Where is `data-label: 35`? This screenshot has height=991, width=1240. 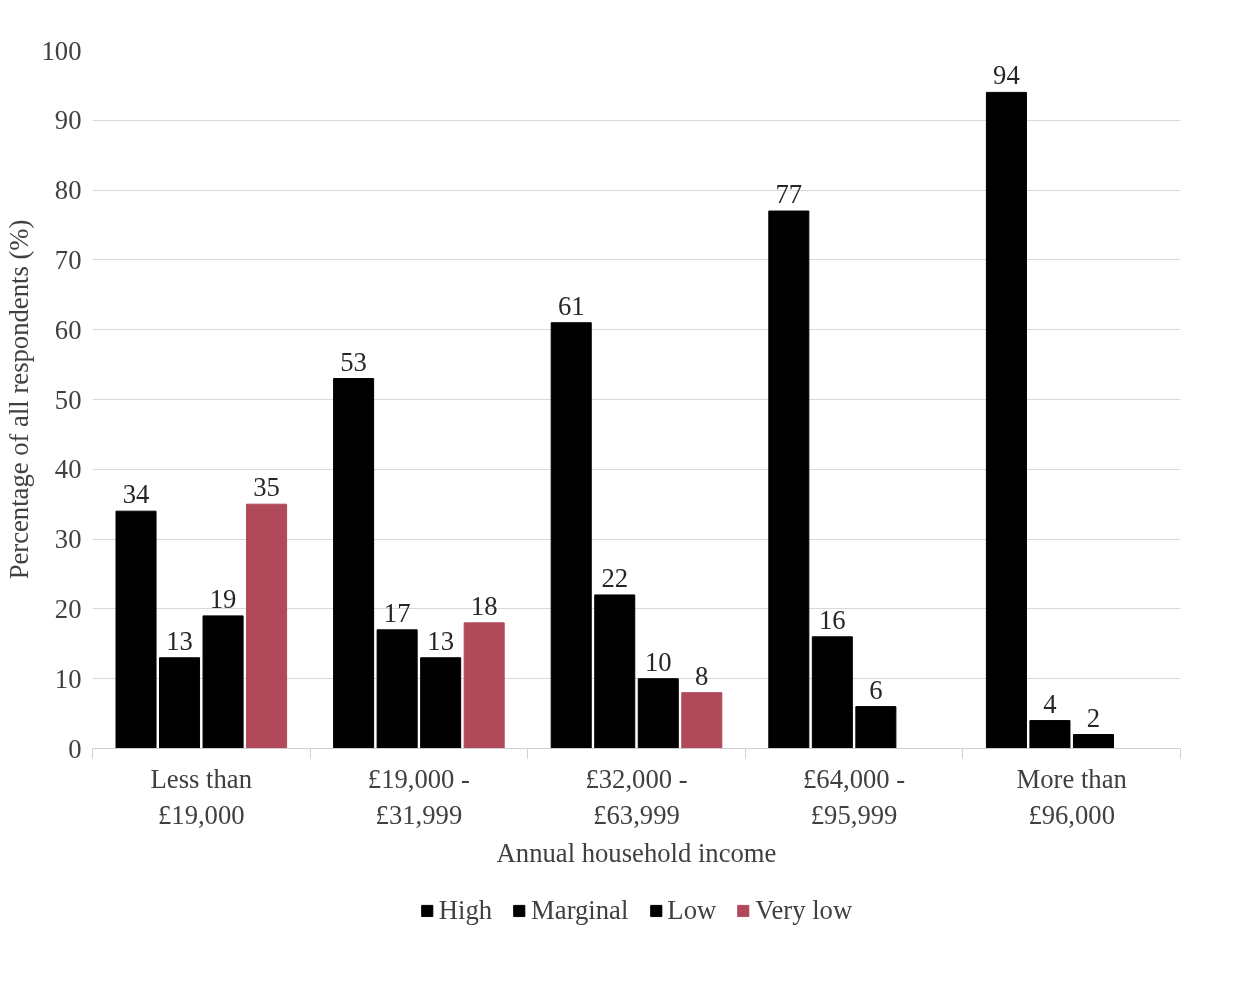
data-label: 35 is located at coordinates (266, 487).